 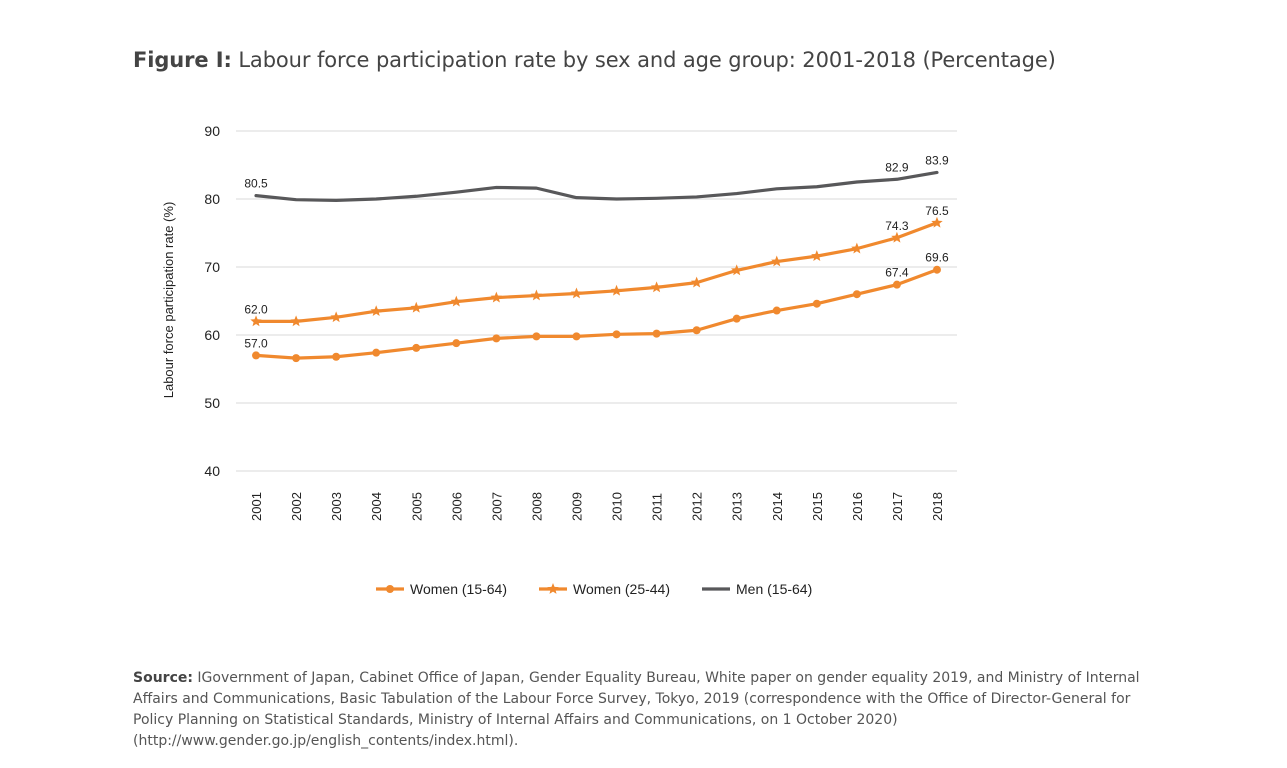 What do you see at coordinates (256, 506) in the screenshot?
I see `x-tick-label: 2001` at bounding box center [256, 506].